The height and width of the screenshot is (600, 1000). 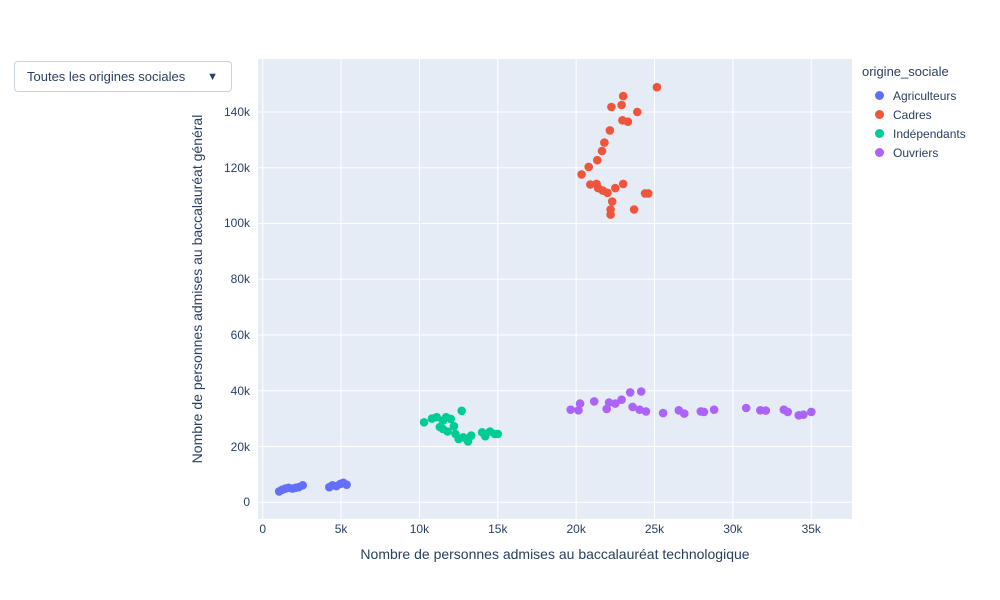 I want to click on legend-item-ouvriers: Ouvriers, so click(x=914, y=152).